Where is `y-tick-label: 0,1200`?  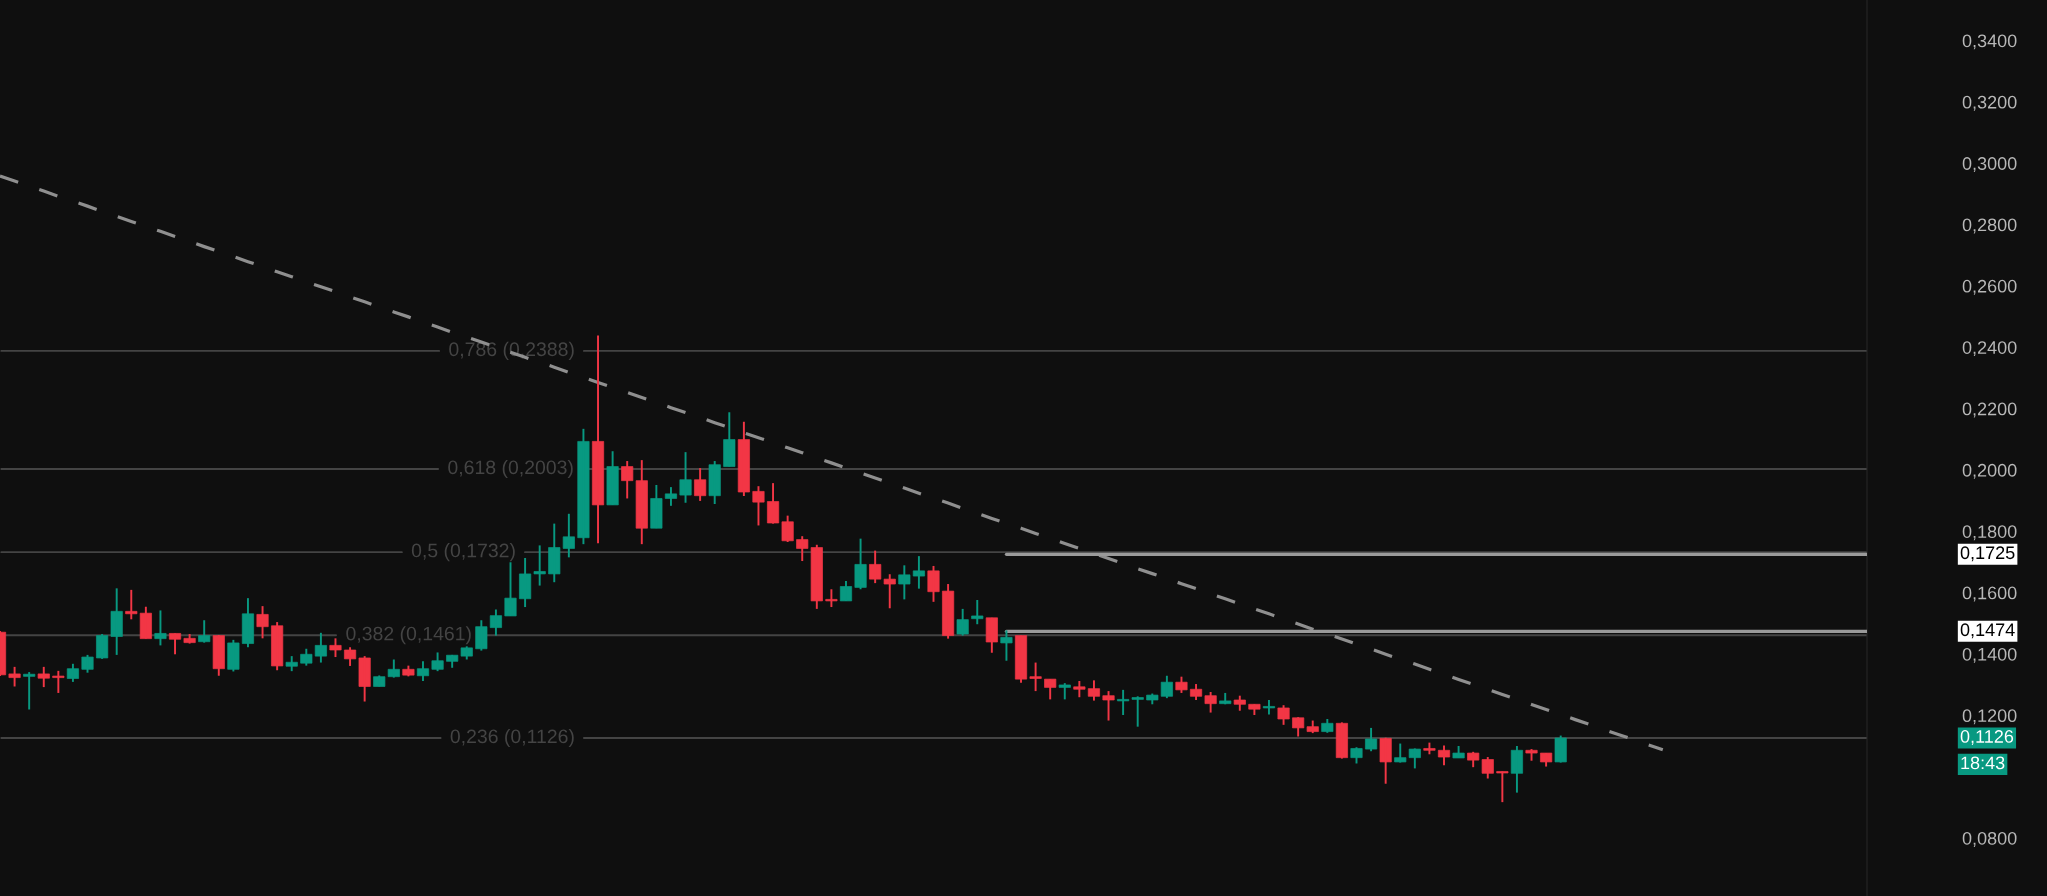 y-tick-label: 0,1200 is located at coordinates (1989, 717).